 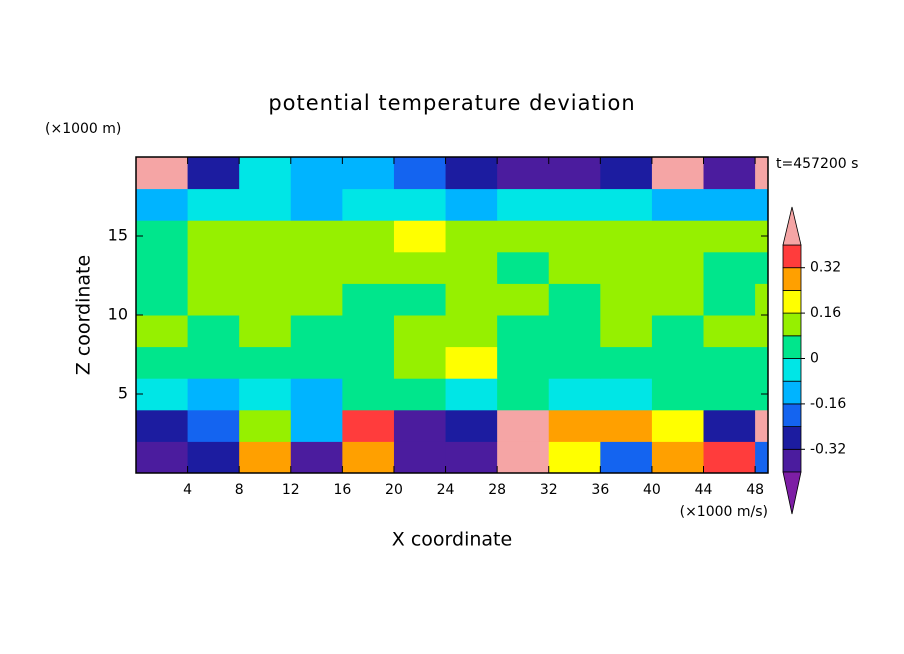 What do you see at coordinates (817, 164) in the screenshot?
I see `annotation: t=457200 s` at bounding box center [817, 164].